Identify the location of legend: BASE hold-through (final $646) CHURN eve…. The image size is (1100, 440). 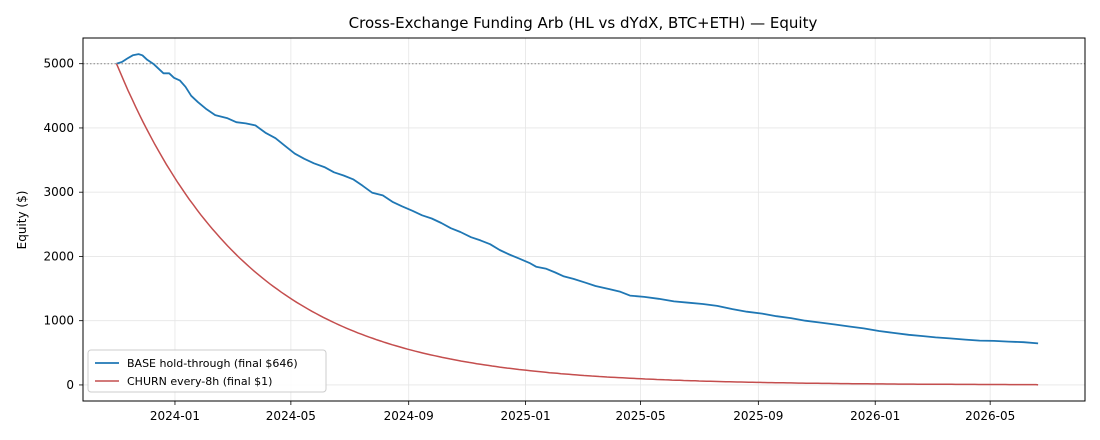
(207, 371).